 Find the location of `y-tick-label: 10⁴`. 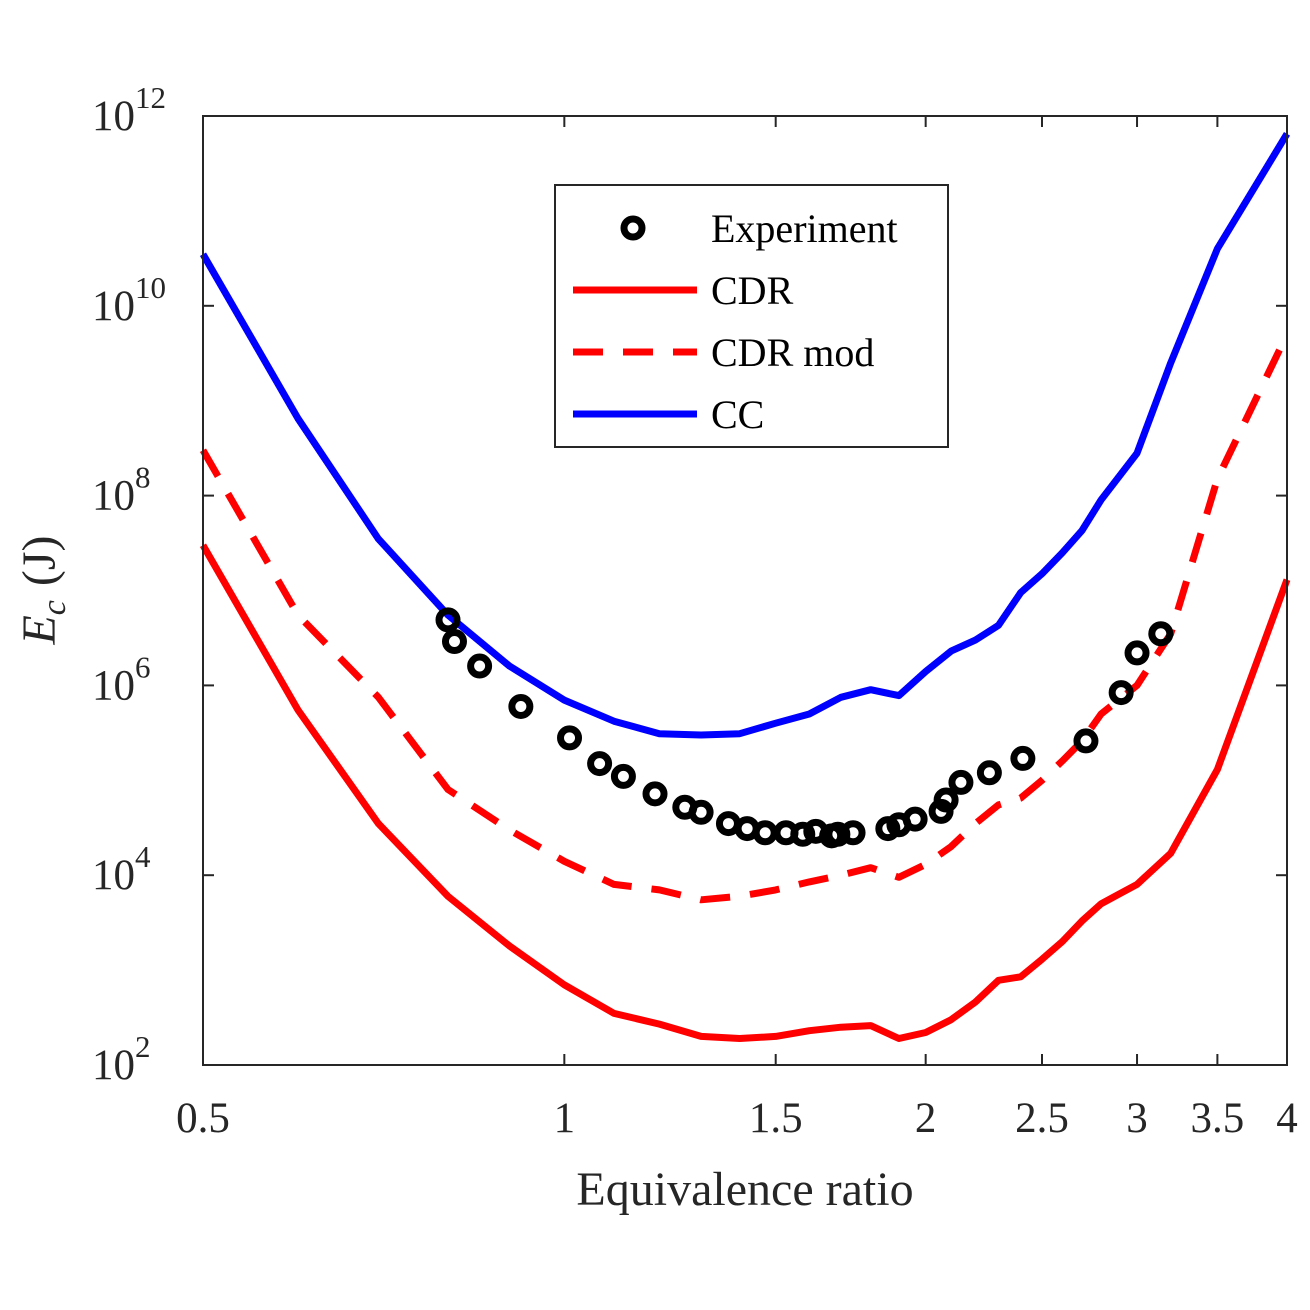

y-tick-label: 10⁴ is located at coordinates (121, 869).